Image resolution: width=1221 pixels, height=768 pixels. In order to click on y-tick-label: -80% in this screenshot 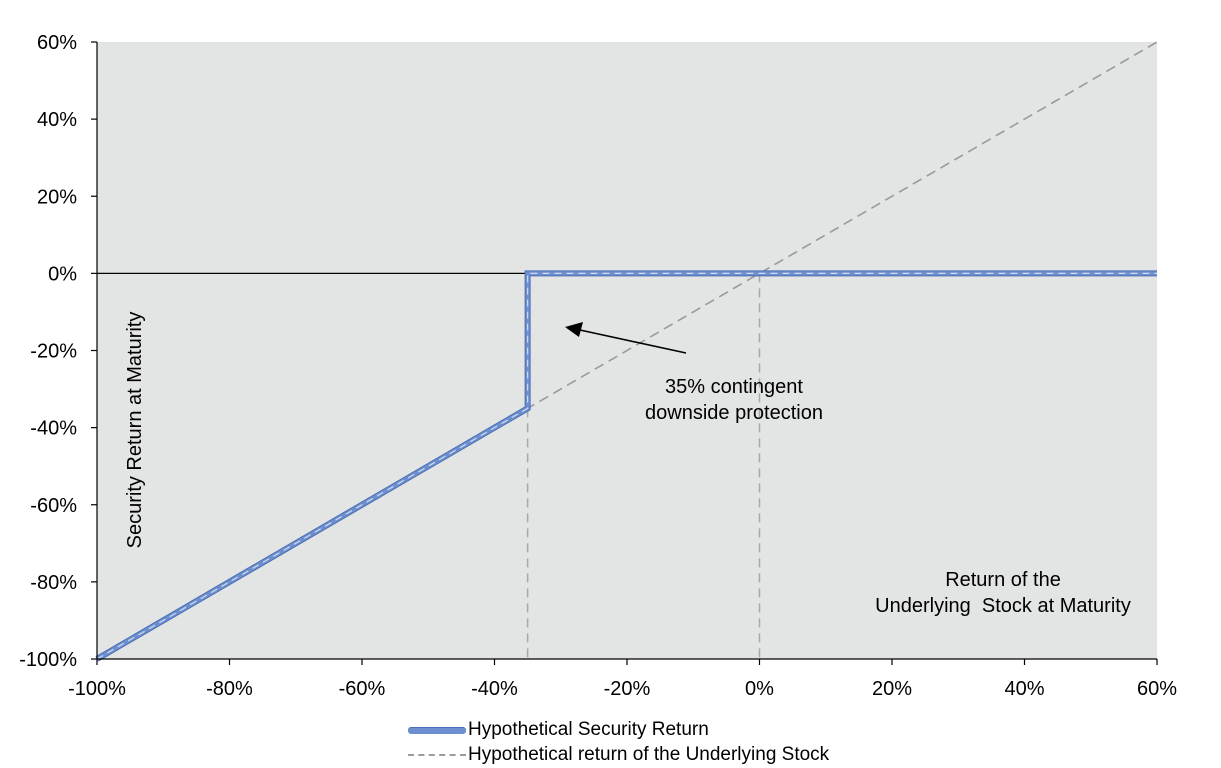, I will do `click(53, 583)`.